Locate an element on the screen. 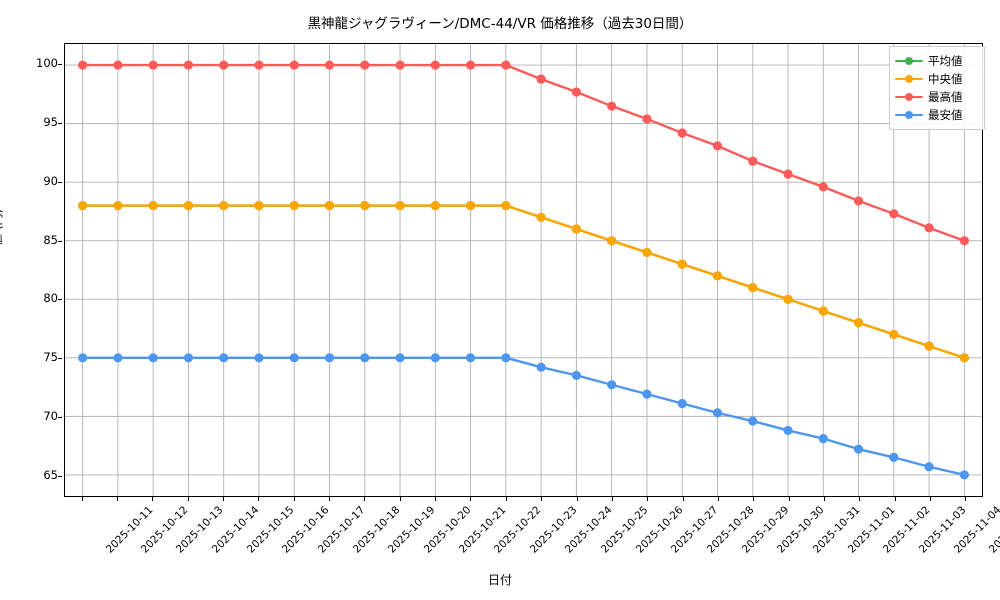 This screenshot has height=600, width=1000. legend-item-3: 最安値 is located at coordinates (936, 115).